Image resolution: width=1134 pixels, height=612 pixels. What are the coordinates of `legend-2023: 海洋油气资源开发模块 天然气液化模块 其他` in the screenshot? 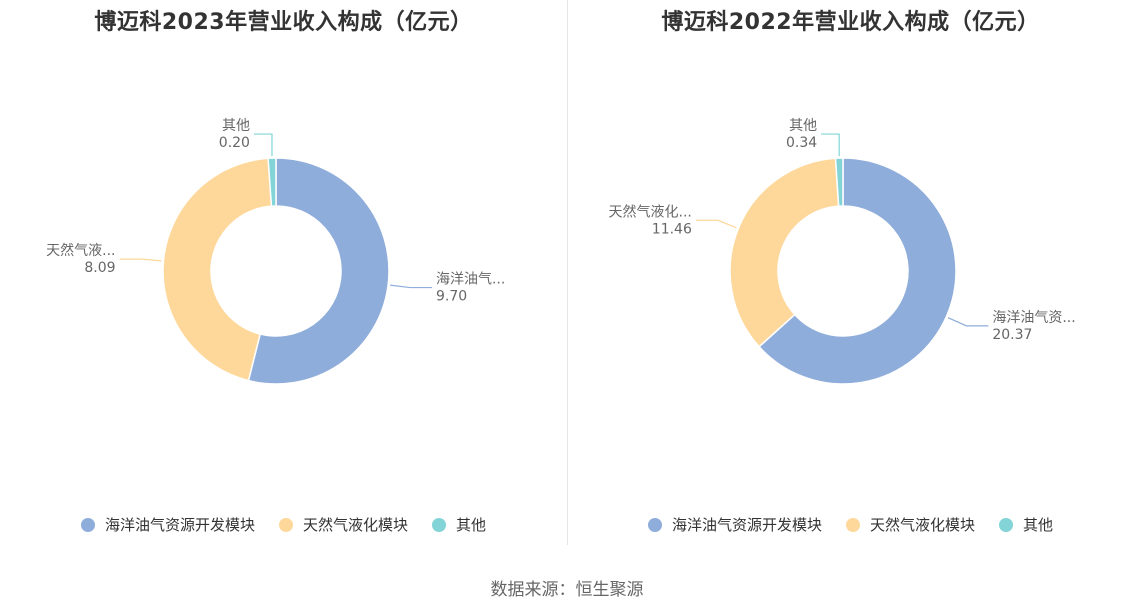 It's located at (283, 524).